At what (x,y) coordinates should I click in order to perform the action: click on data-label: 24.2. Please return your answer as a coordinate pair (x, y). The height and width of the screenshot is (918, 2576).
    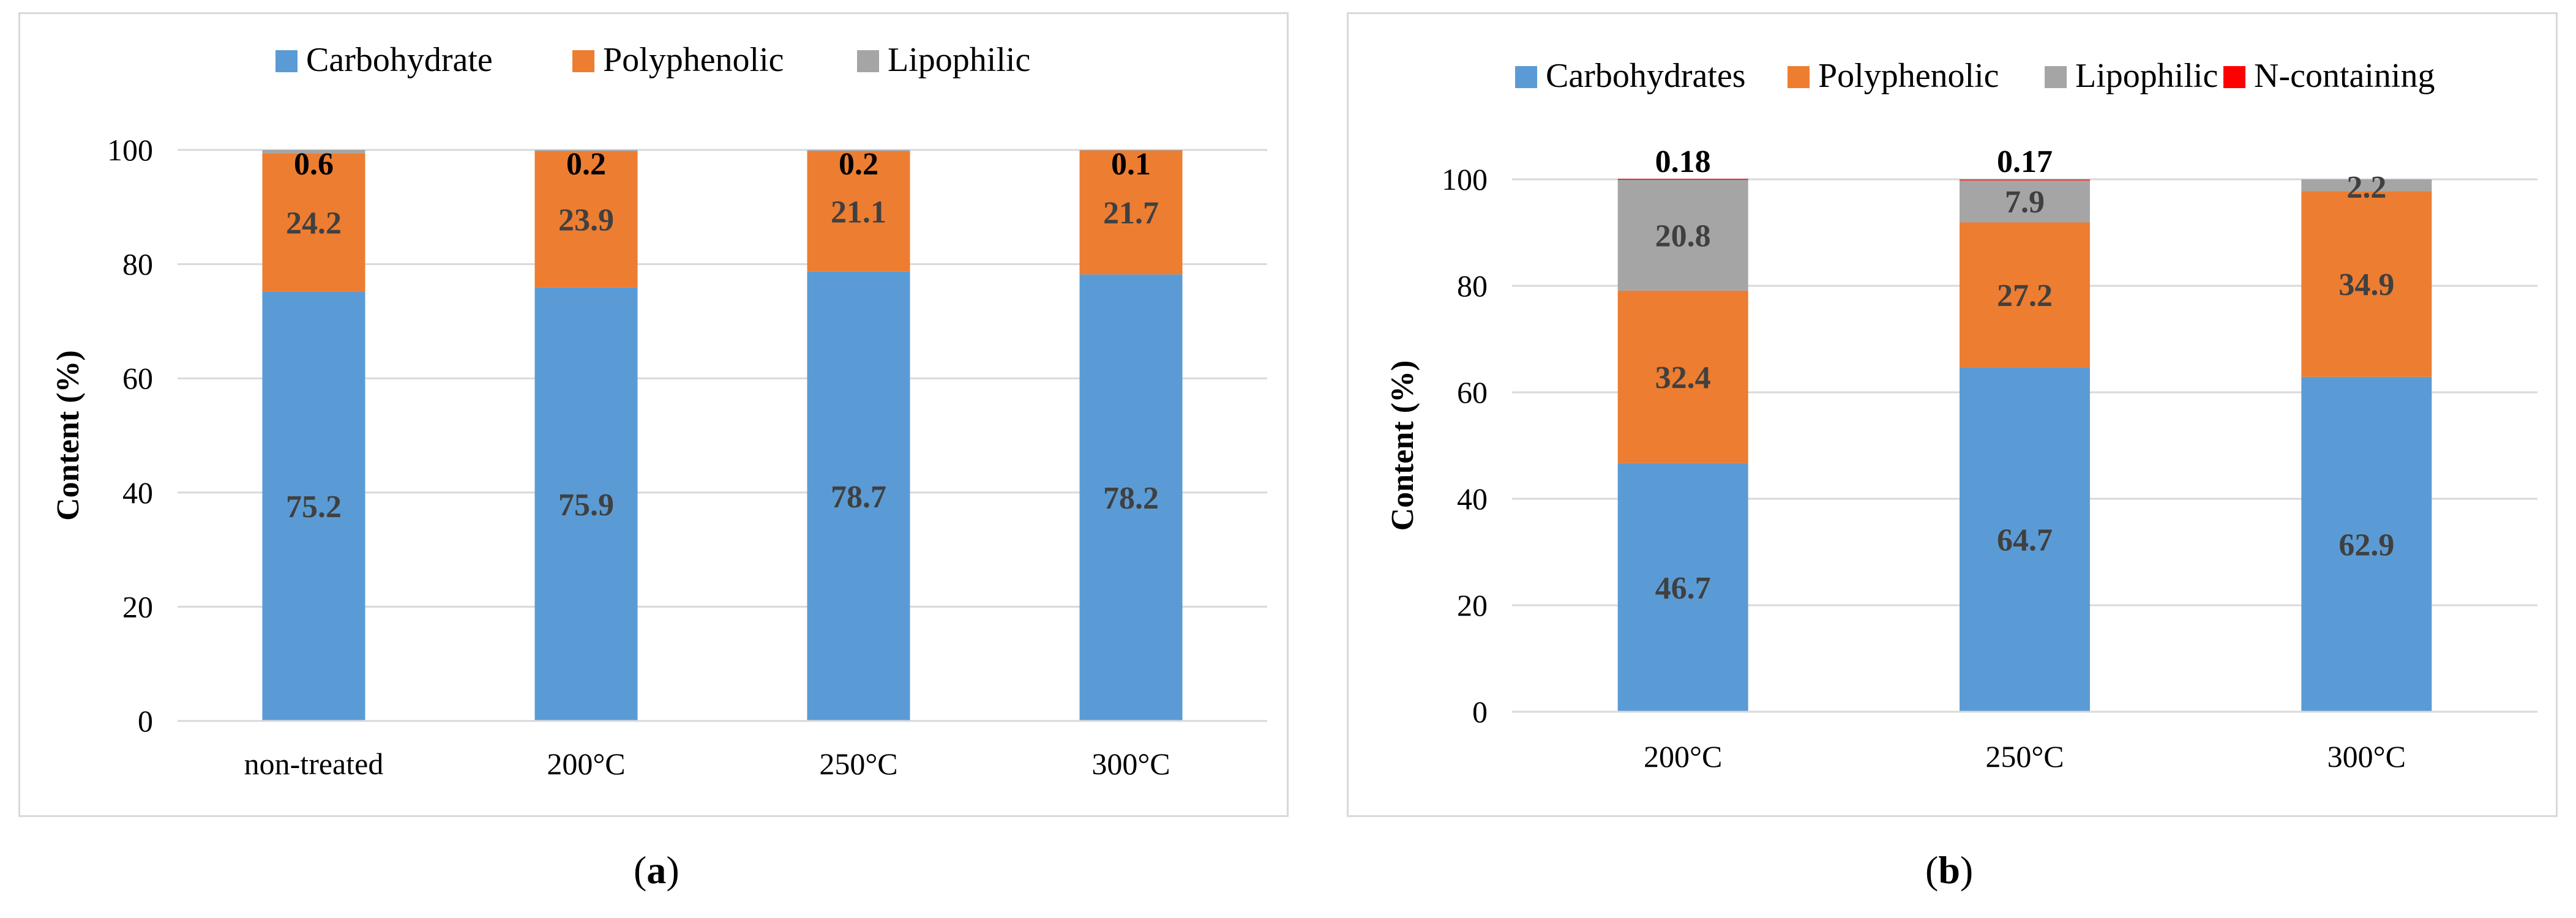
    Looking at the image, I should click on (314, 223).